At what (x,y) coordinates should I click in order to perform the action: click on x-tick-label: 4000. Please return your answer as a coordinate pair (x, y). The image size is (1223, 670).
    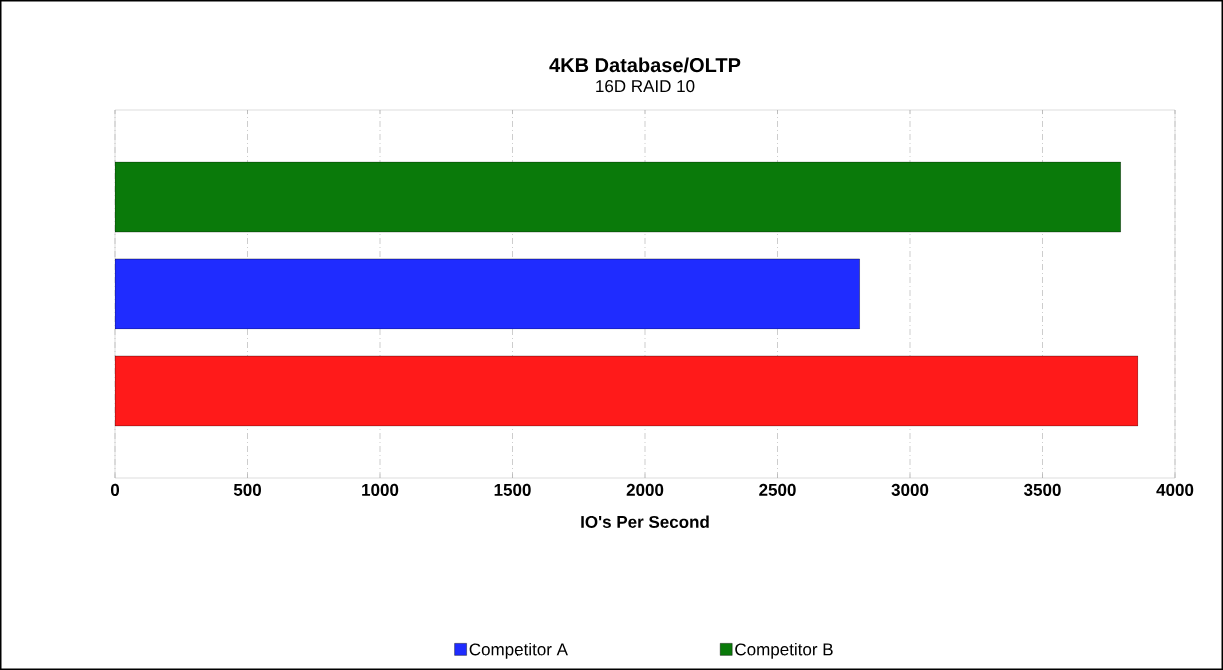
    Looking at the image, I should click on (1175, 489).